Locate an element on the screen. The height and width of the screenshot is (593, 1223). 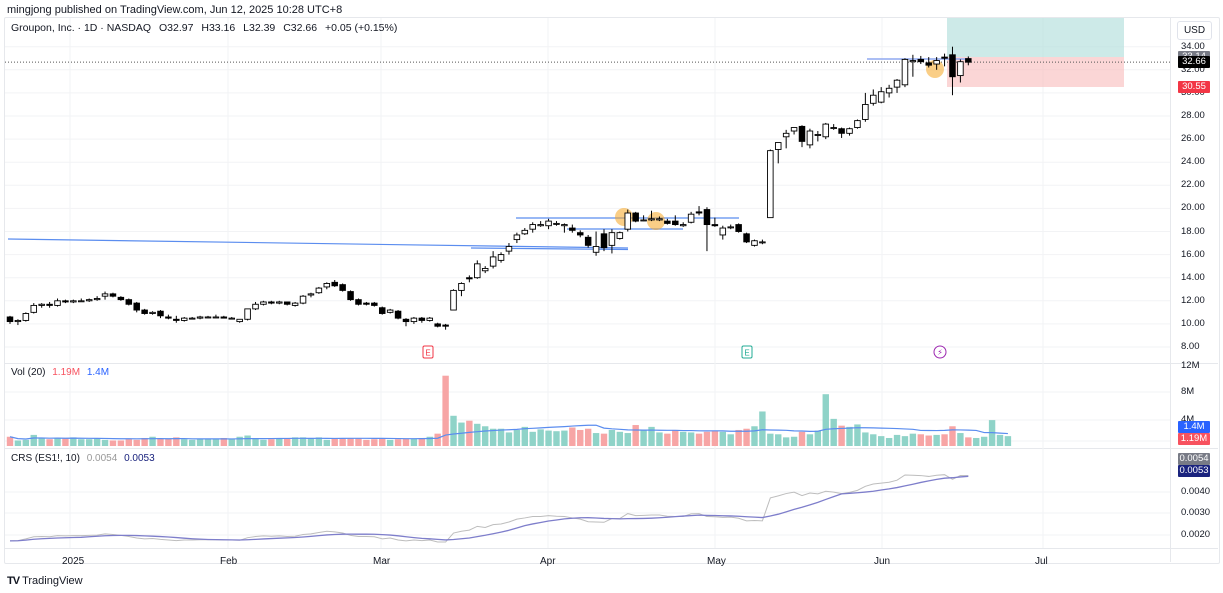
time-label: Feb is located at coordinates (229, 561).